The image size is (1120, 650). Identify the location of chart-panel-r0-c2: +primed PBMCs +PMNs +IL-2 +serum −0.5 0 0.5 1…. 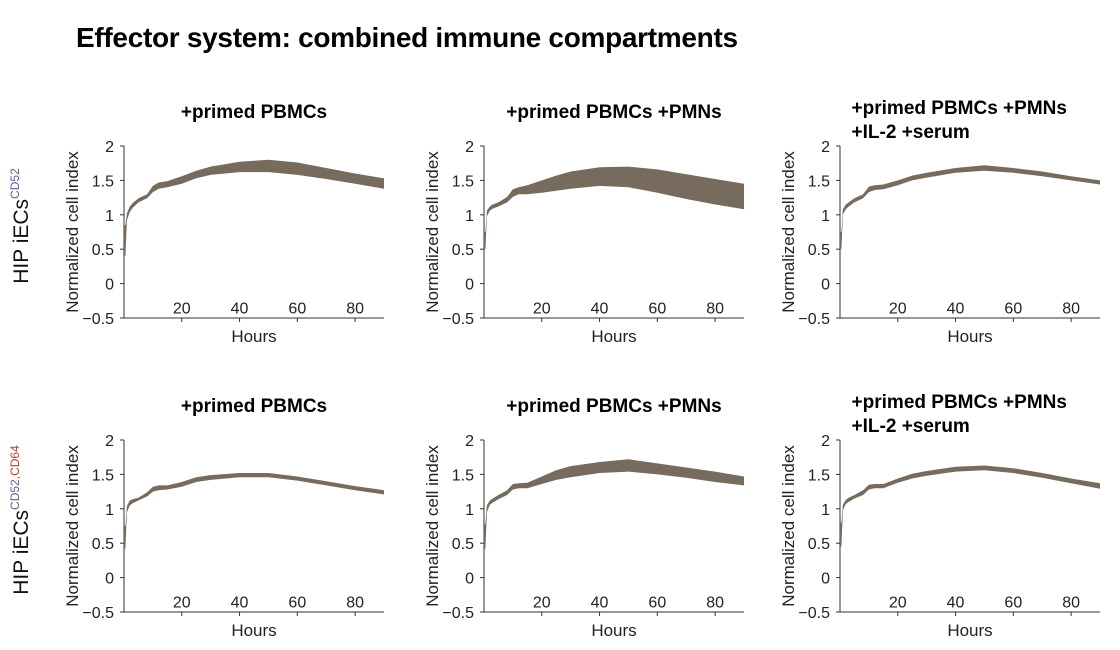
(939, 222).